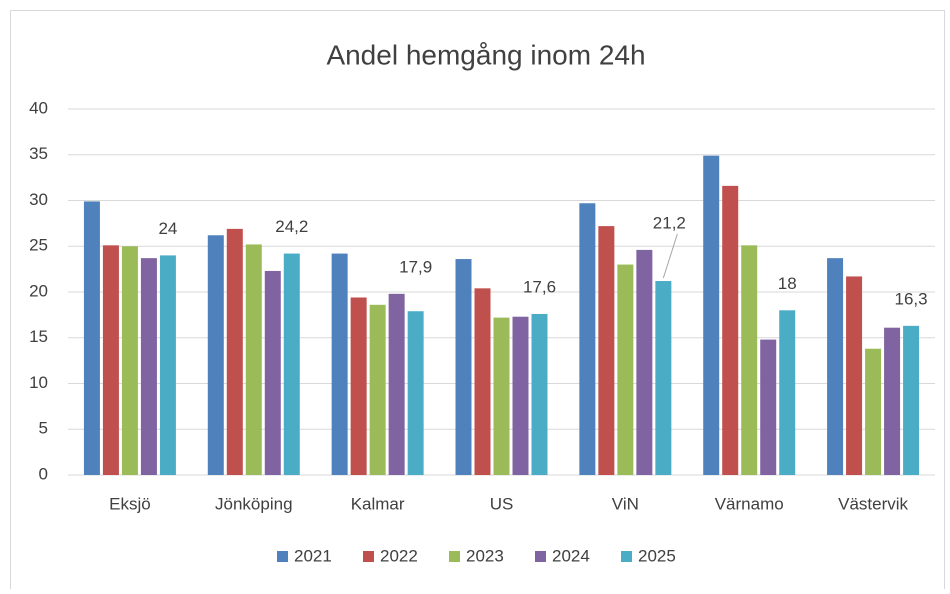 The image size is (950, 594). Describe the element at coordinates (669, 222) in the screenshot. I see `data-label: 21,2` at that location.